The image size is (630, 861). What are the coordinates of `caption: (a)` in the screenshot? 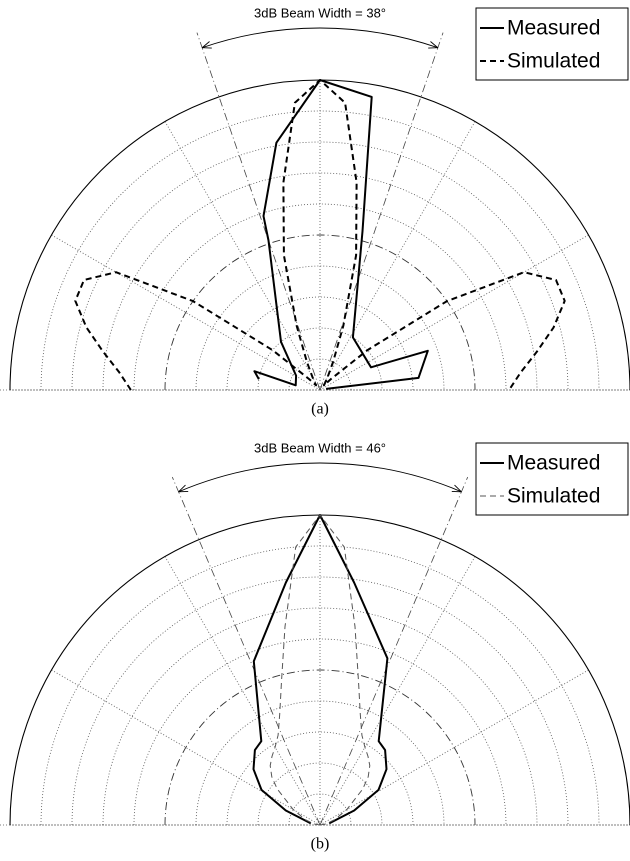 It's located at (320, 409).